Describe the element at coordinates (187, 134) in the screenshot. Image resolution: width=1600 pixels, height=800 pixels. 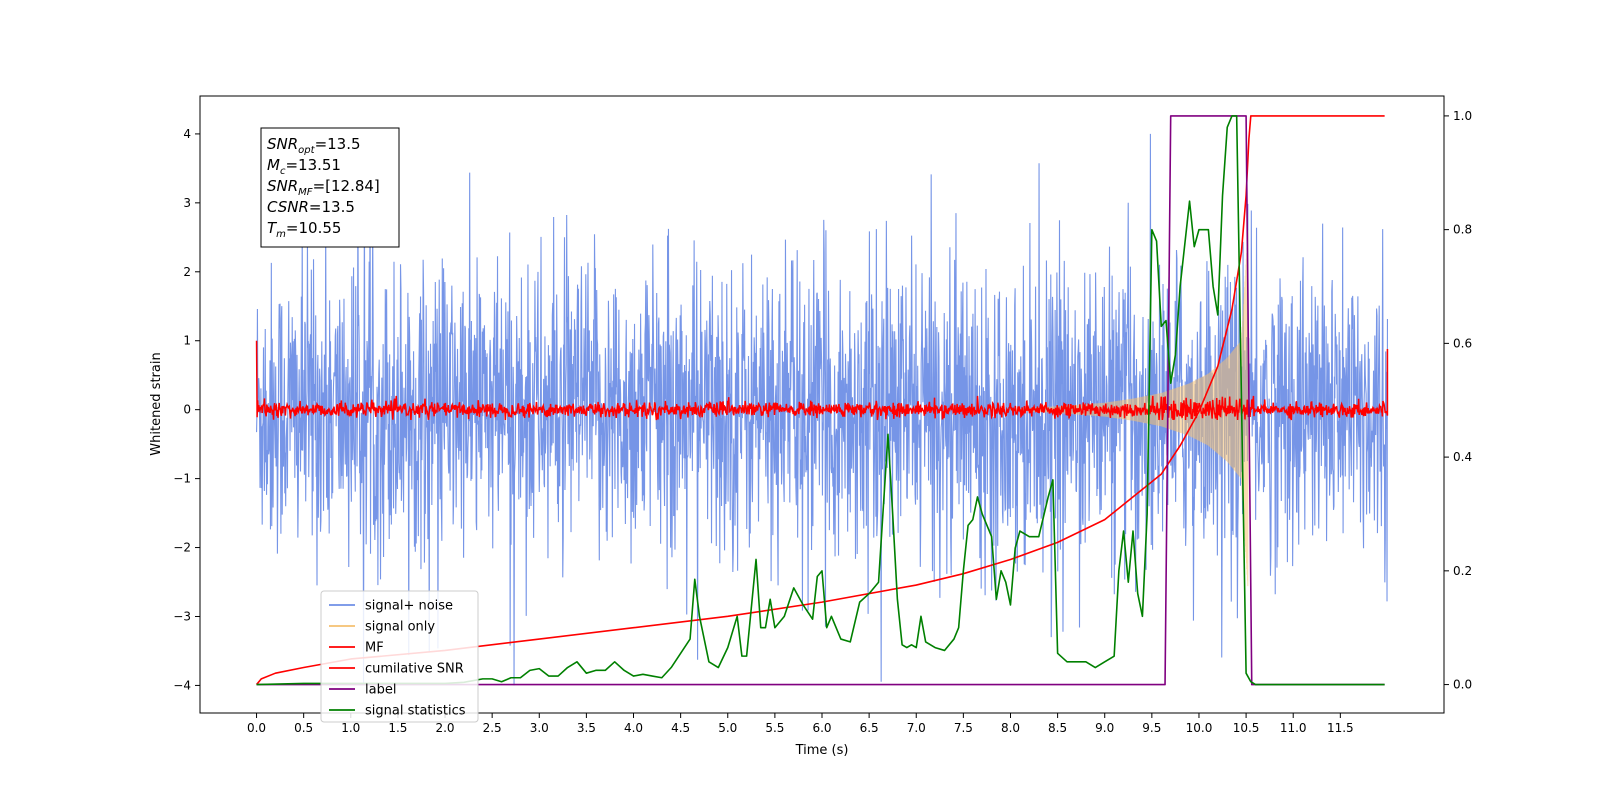
I see `y-tick-label: 4` at that location.